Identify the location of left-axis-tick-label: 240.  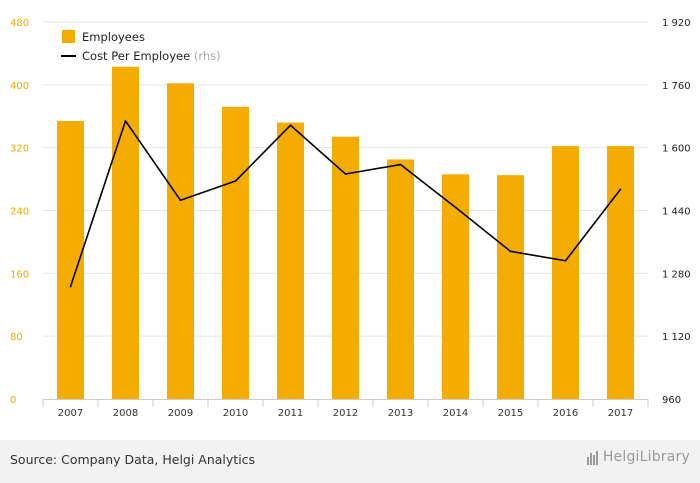
(19, 212).